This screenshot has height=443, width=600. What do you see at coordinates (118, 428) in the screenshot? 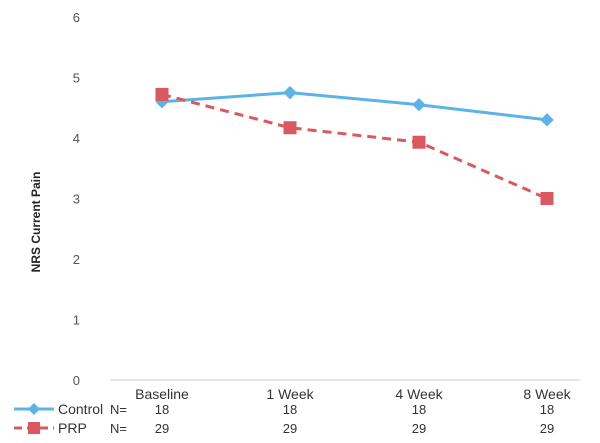
I see `n-label-prp: N=` at bounding box center [118, 428].